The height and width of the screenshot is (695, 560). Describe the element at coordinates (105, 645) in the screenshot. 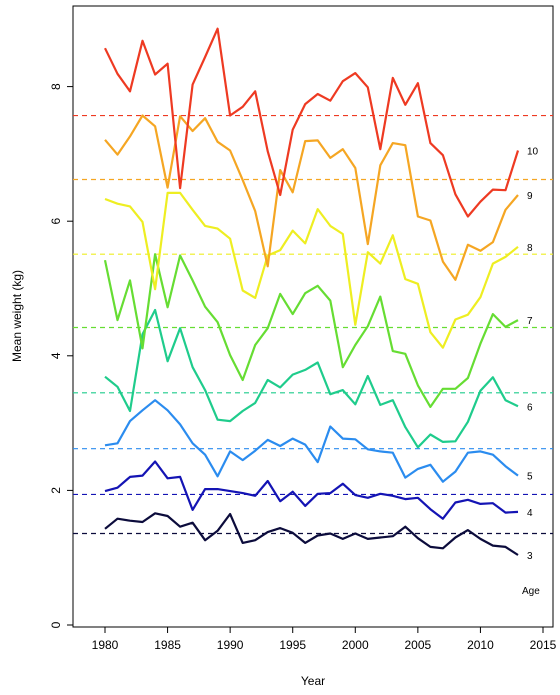

I see `x-tick-label: 1980` at that location.